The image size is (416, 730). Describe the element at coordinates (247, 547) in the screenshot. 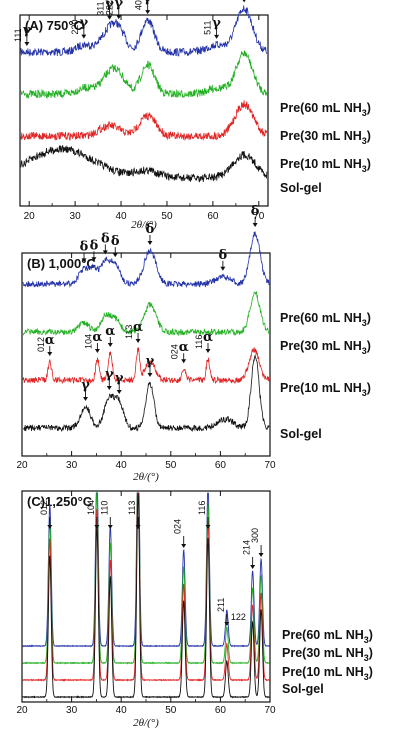

I see `miller-index-label: 214` at that location.